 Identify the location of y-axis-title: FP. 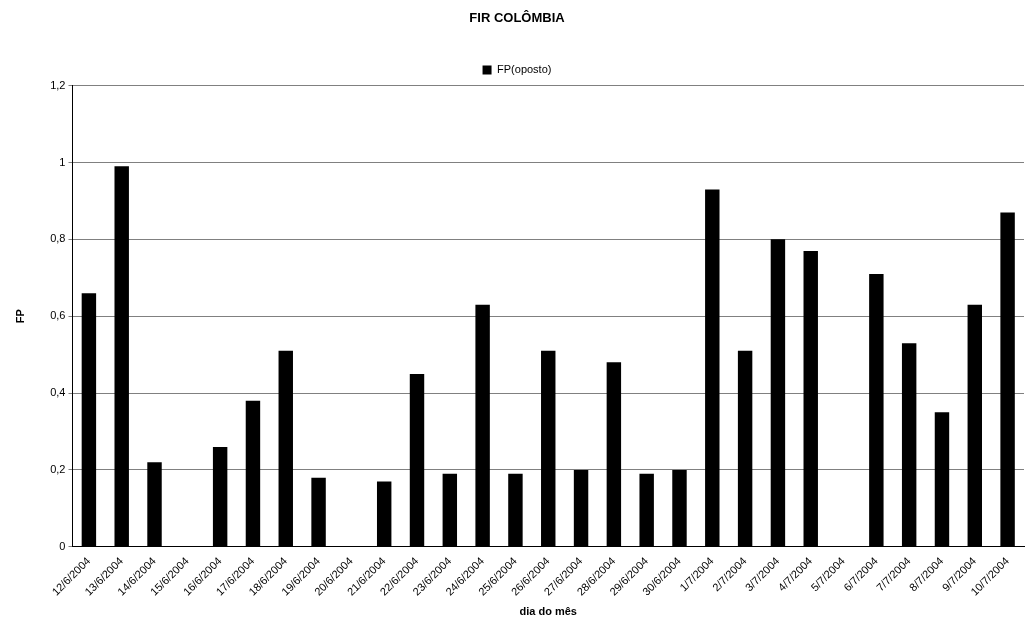
(19, 316).